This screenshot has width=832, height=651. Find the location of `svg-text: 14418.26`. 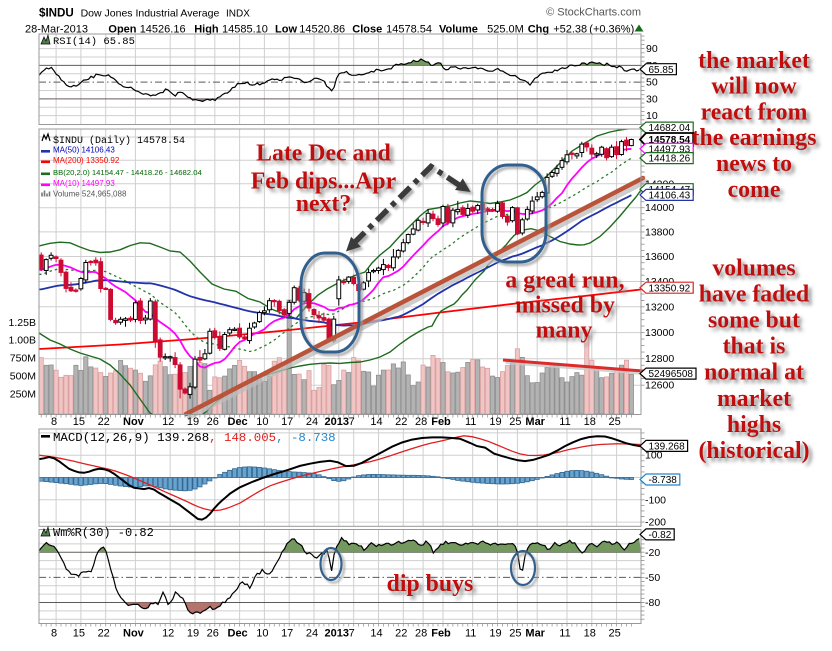

svg-text: 14418.26 is located at coordinates (670, 159).